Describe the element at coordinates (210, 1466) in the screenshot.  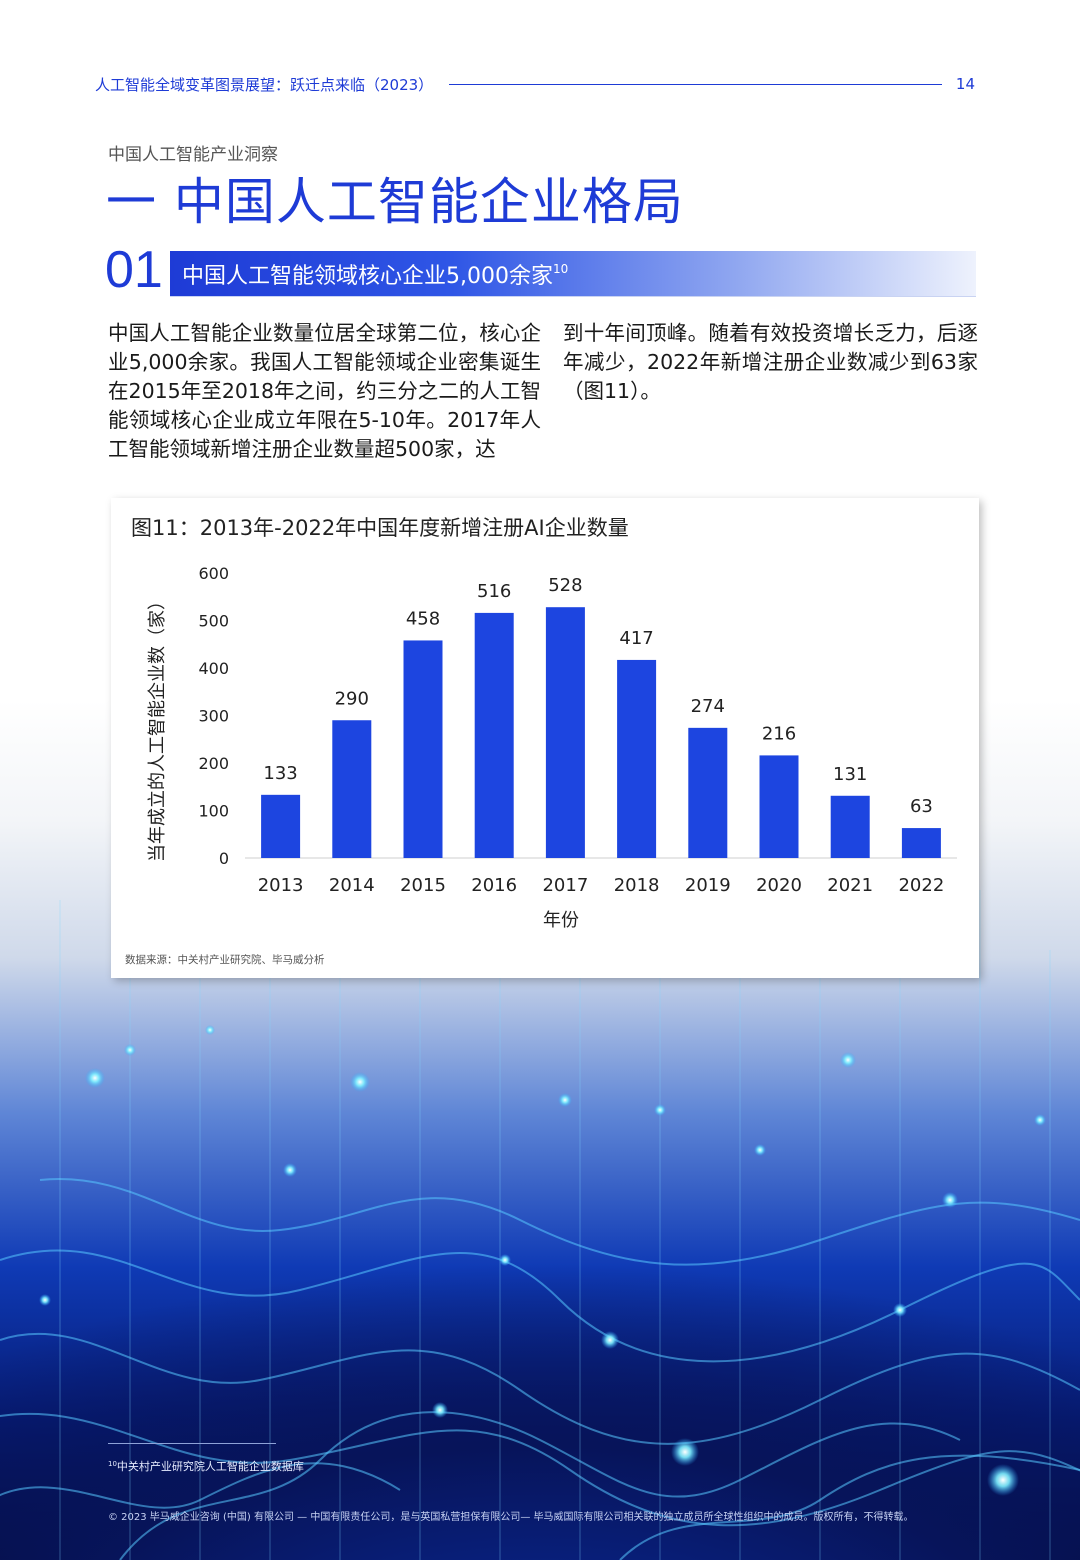
I see `footnote-text: 中关村产业研究院人工智能企业数据库` at that location.